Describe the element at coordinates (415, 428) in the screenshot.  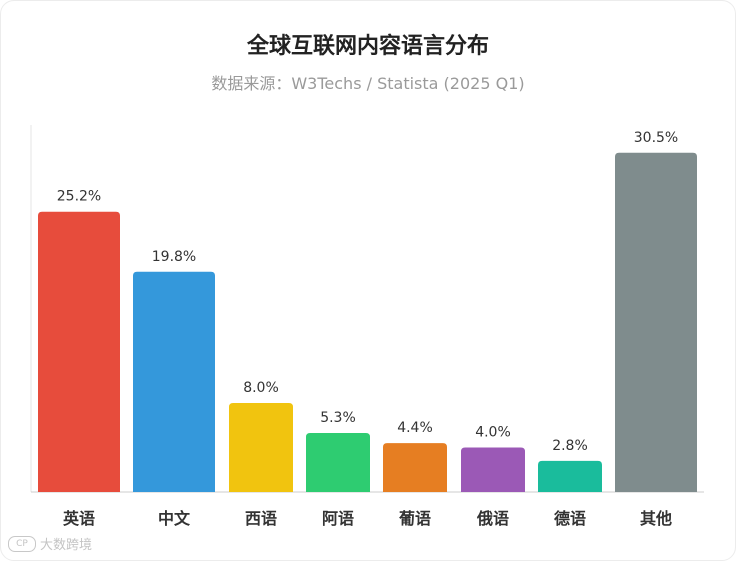
I see `value-label-4: 4.4%` at that location.